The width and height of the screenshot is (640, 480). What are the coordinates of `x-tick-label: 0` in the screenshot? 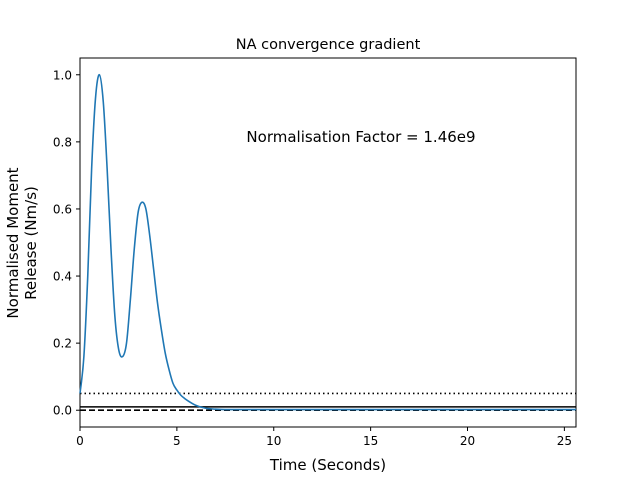 It's located at (80, 441).